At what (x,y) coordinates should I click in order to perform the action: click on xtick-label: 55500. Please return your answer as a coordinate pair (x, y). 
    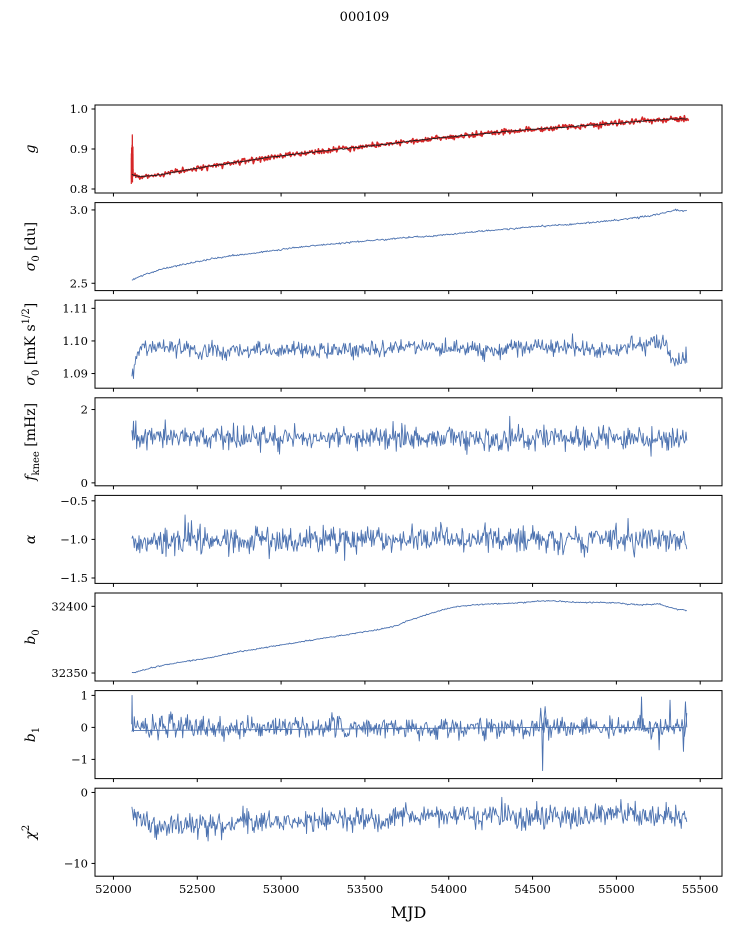
    Looking at the image, I should click on (700, 889).